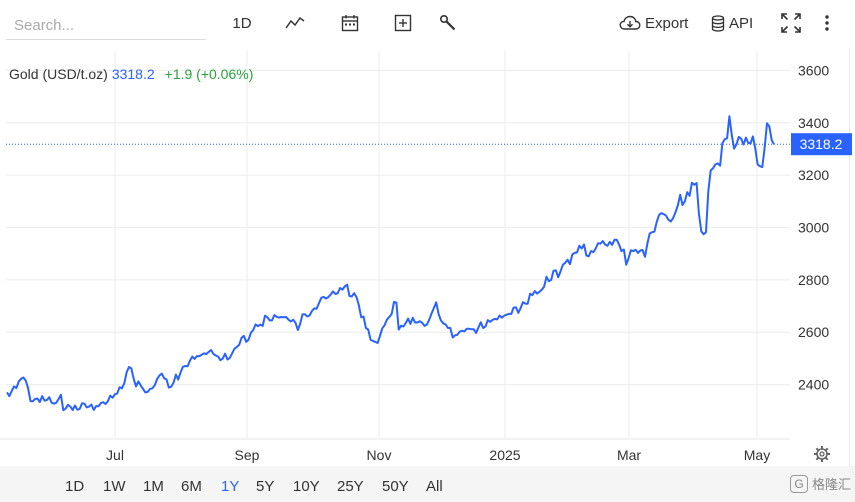  I want to click on y-tick-label: 3200, so click(813, 175).